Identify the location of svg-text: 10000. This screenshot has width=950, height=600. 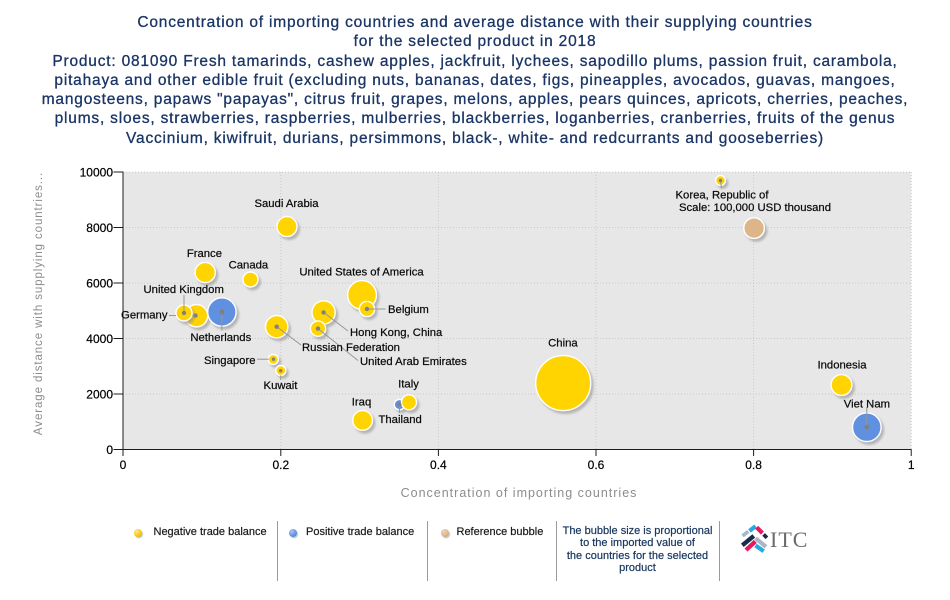
(97, 173).